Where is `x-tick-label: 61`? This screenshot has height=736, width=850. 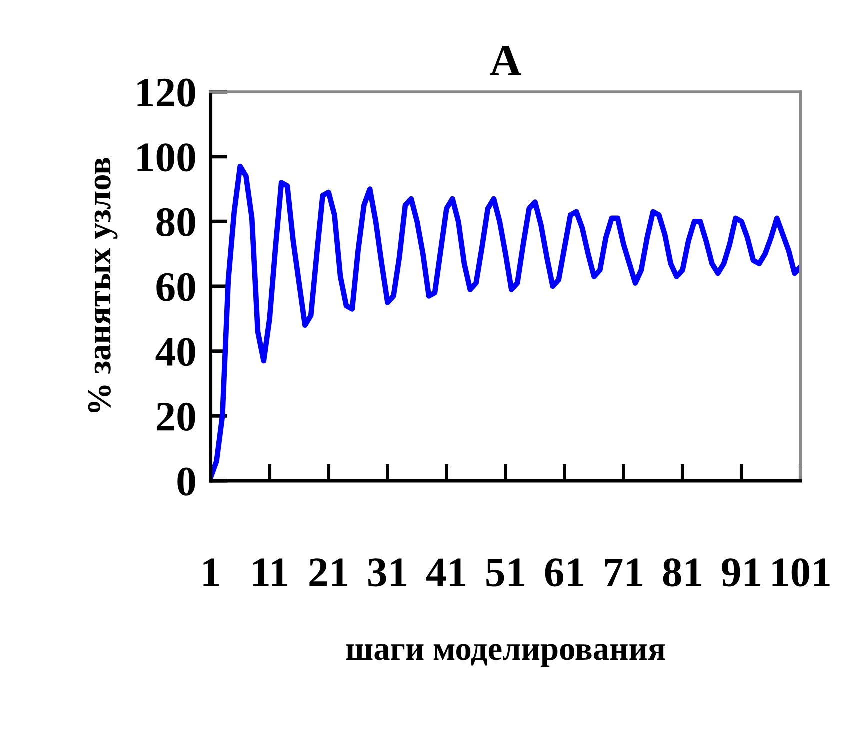
x-tick-label: 61 is located at coordinates (564, 572).